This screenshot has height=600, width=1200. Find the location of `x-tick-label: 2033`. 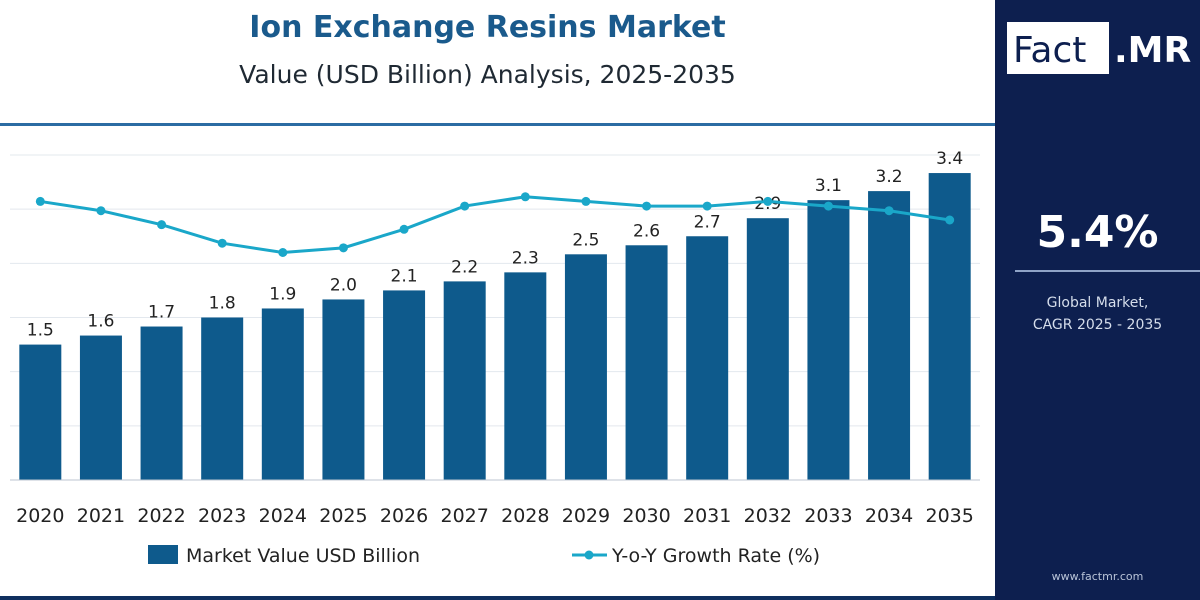

x-tick-label: 2033 is located at coordinates (828, 516).